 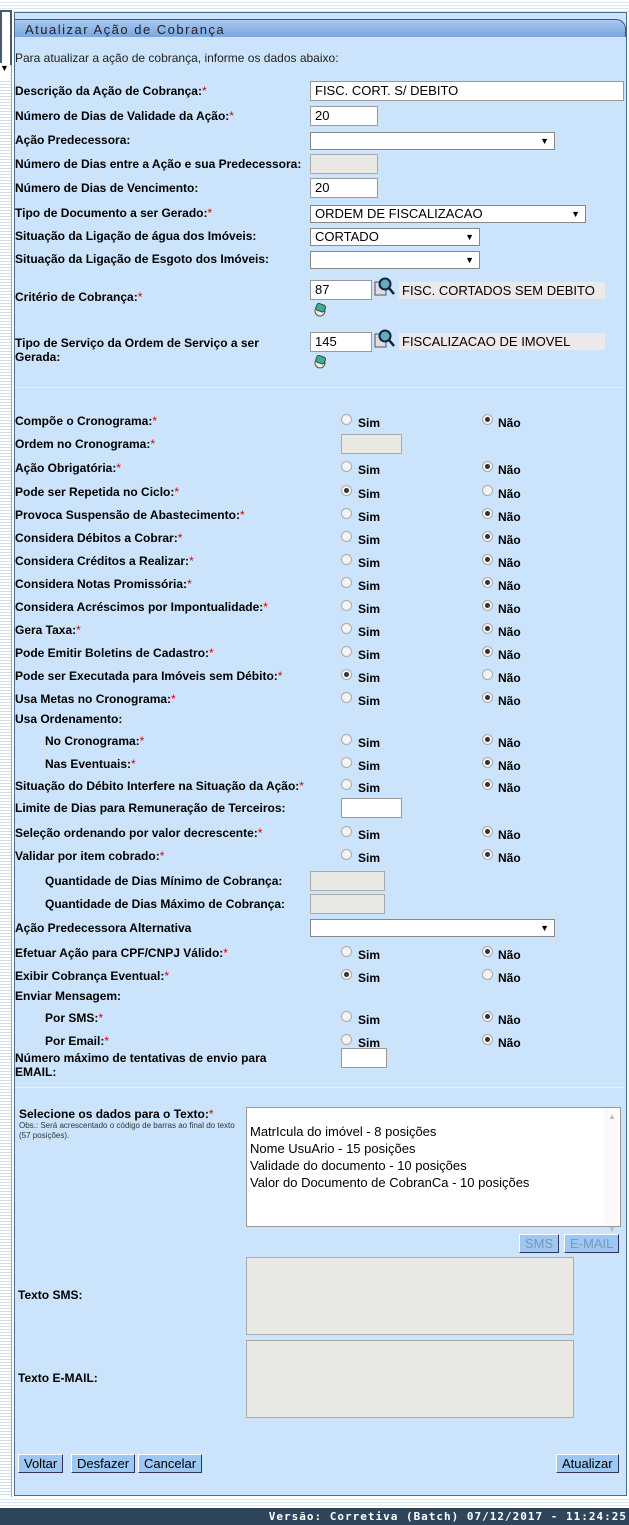 I want to click on scrollbar: ▲ ▼, so click(x=612, y=1171).